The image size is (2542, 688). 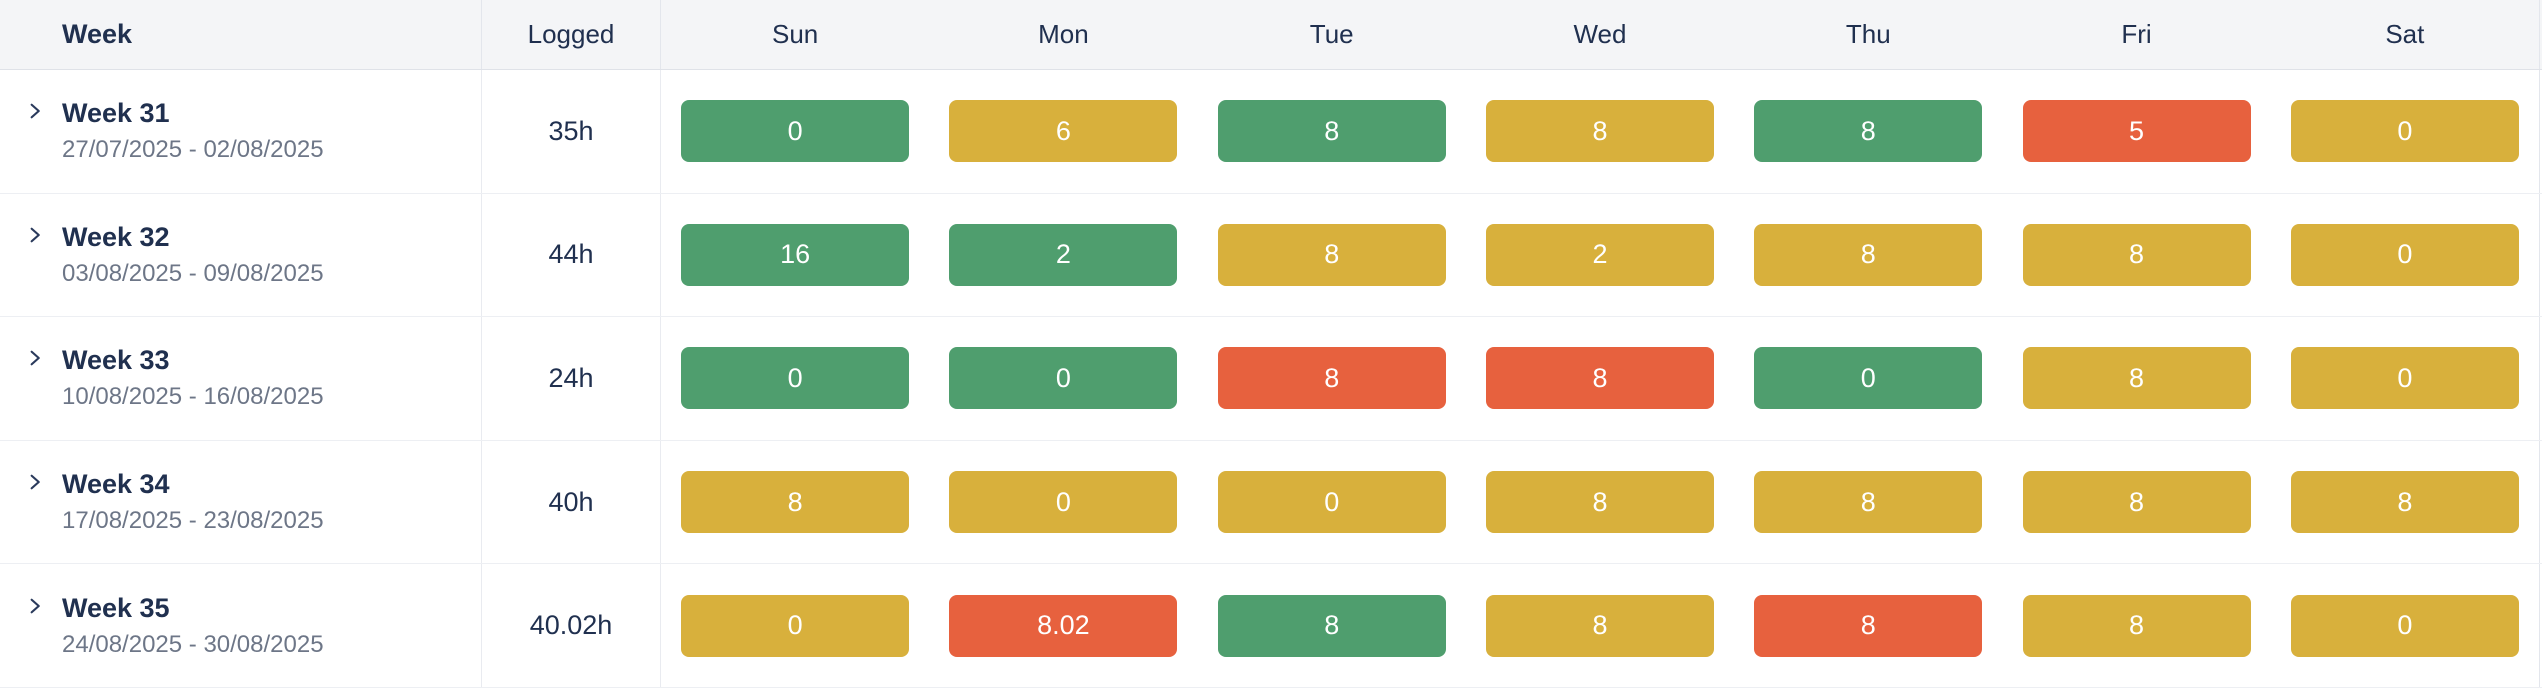 I want to click on week-title: Week 35, so click(x=116, y=607).